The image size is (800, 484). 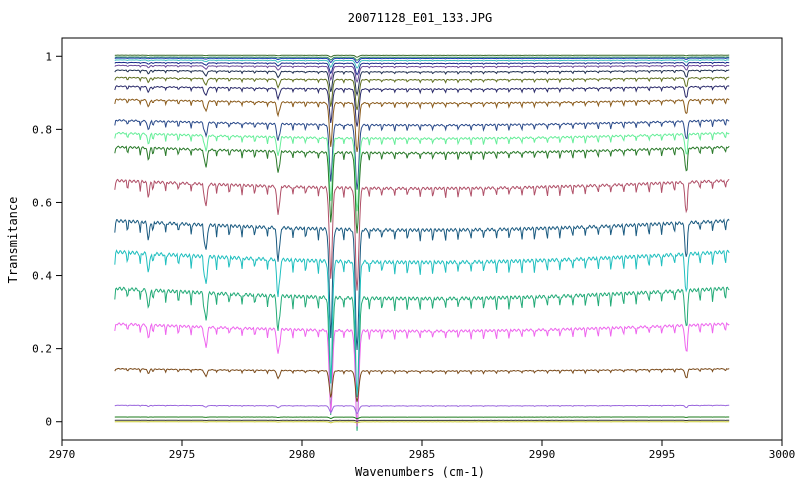 What do you see at coordinates (542, 454) in the screenshot?
I see `x-tick-label: 2990` at bounding box center [542, 454].